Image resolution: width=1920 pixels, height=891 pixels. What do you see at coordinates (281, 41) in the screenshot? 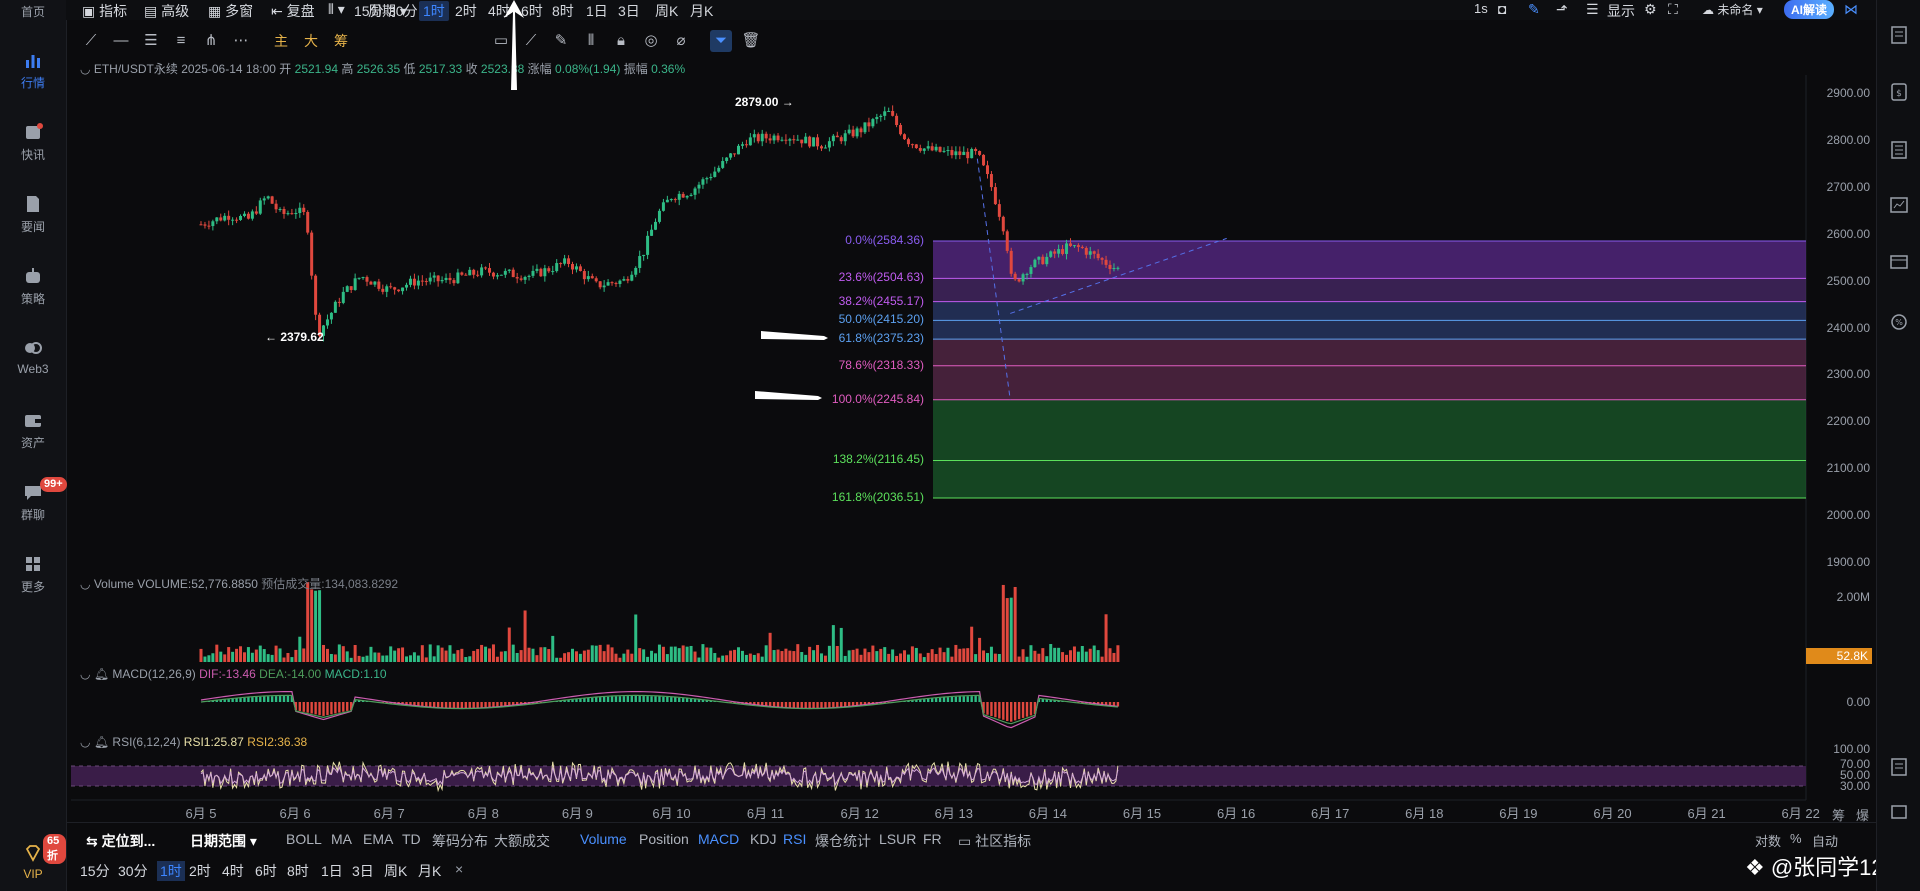
I see `main-chart-button: 主` at bounding box center [281, 41].